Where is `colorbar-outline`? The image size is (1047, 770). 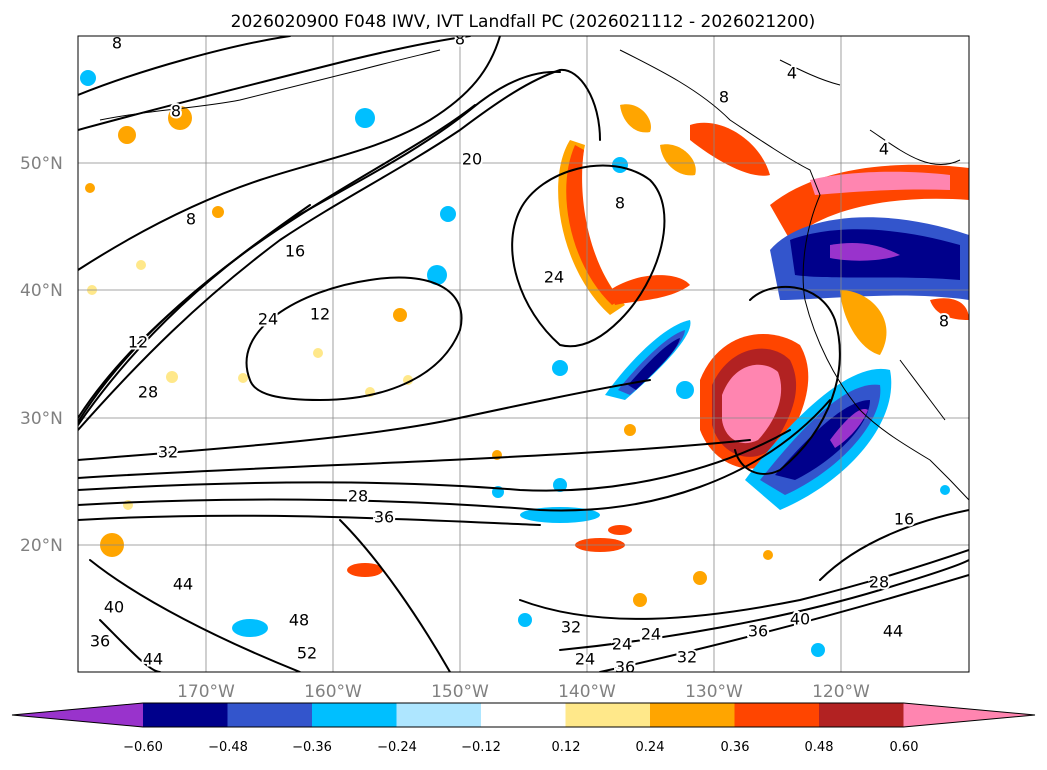 colorbar-outline is located at coordinates (523, 715).